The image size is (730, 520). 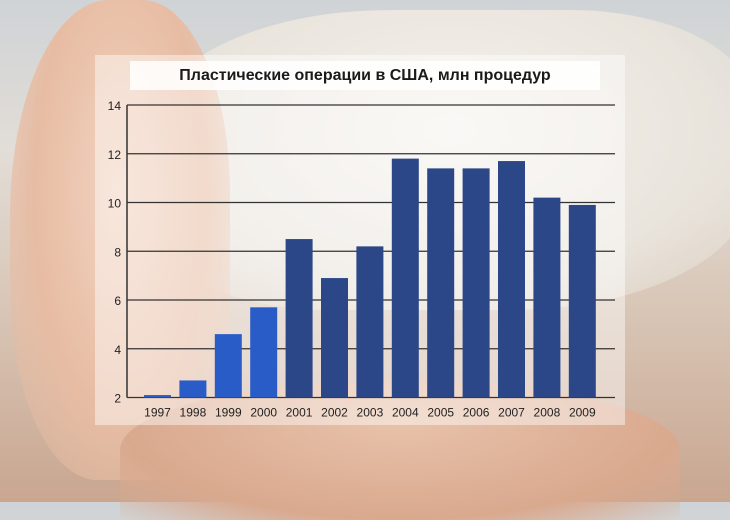 What do you see at coordinates (476, 413) in the screenshot?
I see `x-tick-label: 2006` at bounding box center [476, 413].